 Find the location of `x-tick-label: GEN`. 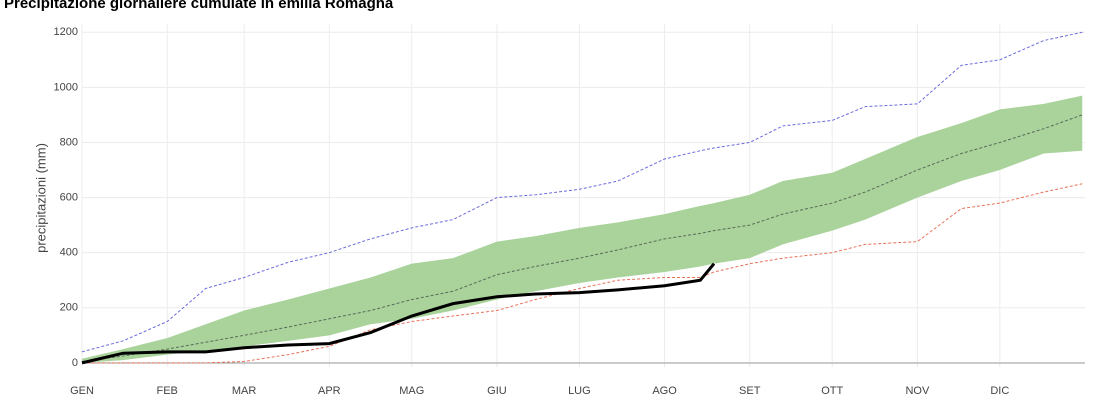

x-tick-label: GEN is located at coordinates (82, 391).